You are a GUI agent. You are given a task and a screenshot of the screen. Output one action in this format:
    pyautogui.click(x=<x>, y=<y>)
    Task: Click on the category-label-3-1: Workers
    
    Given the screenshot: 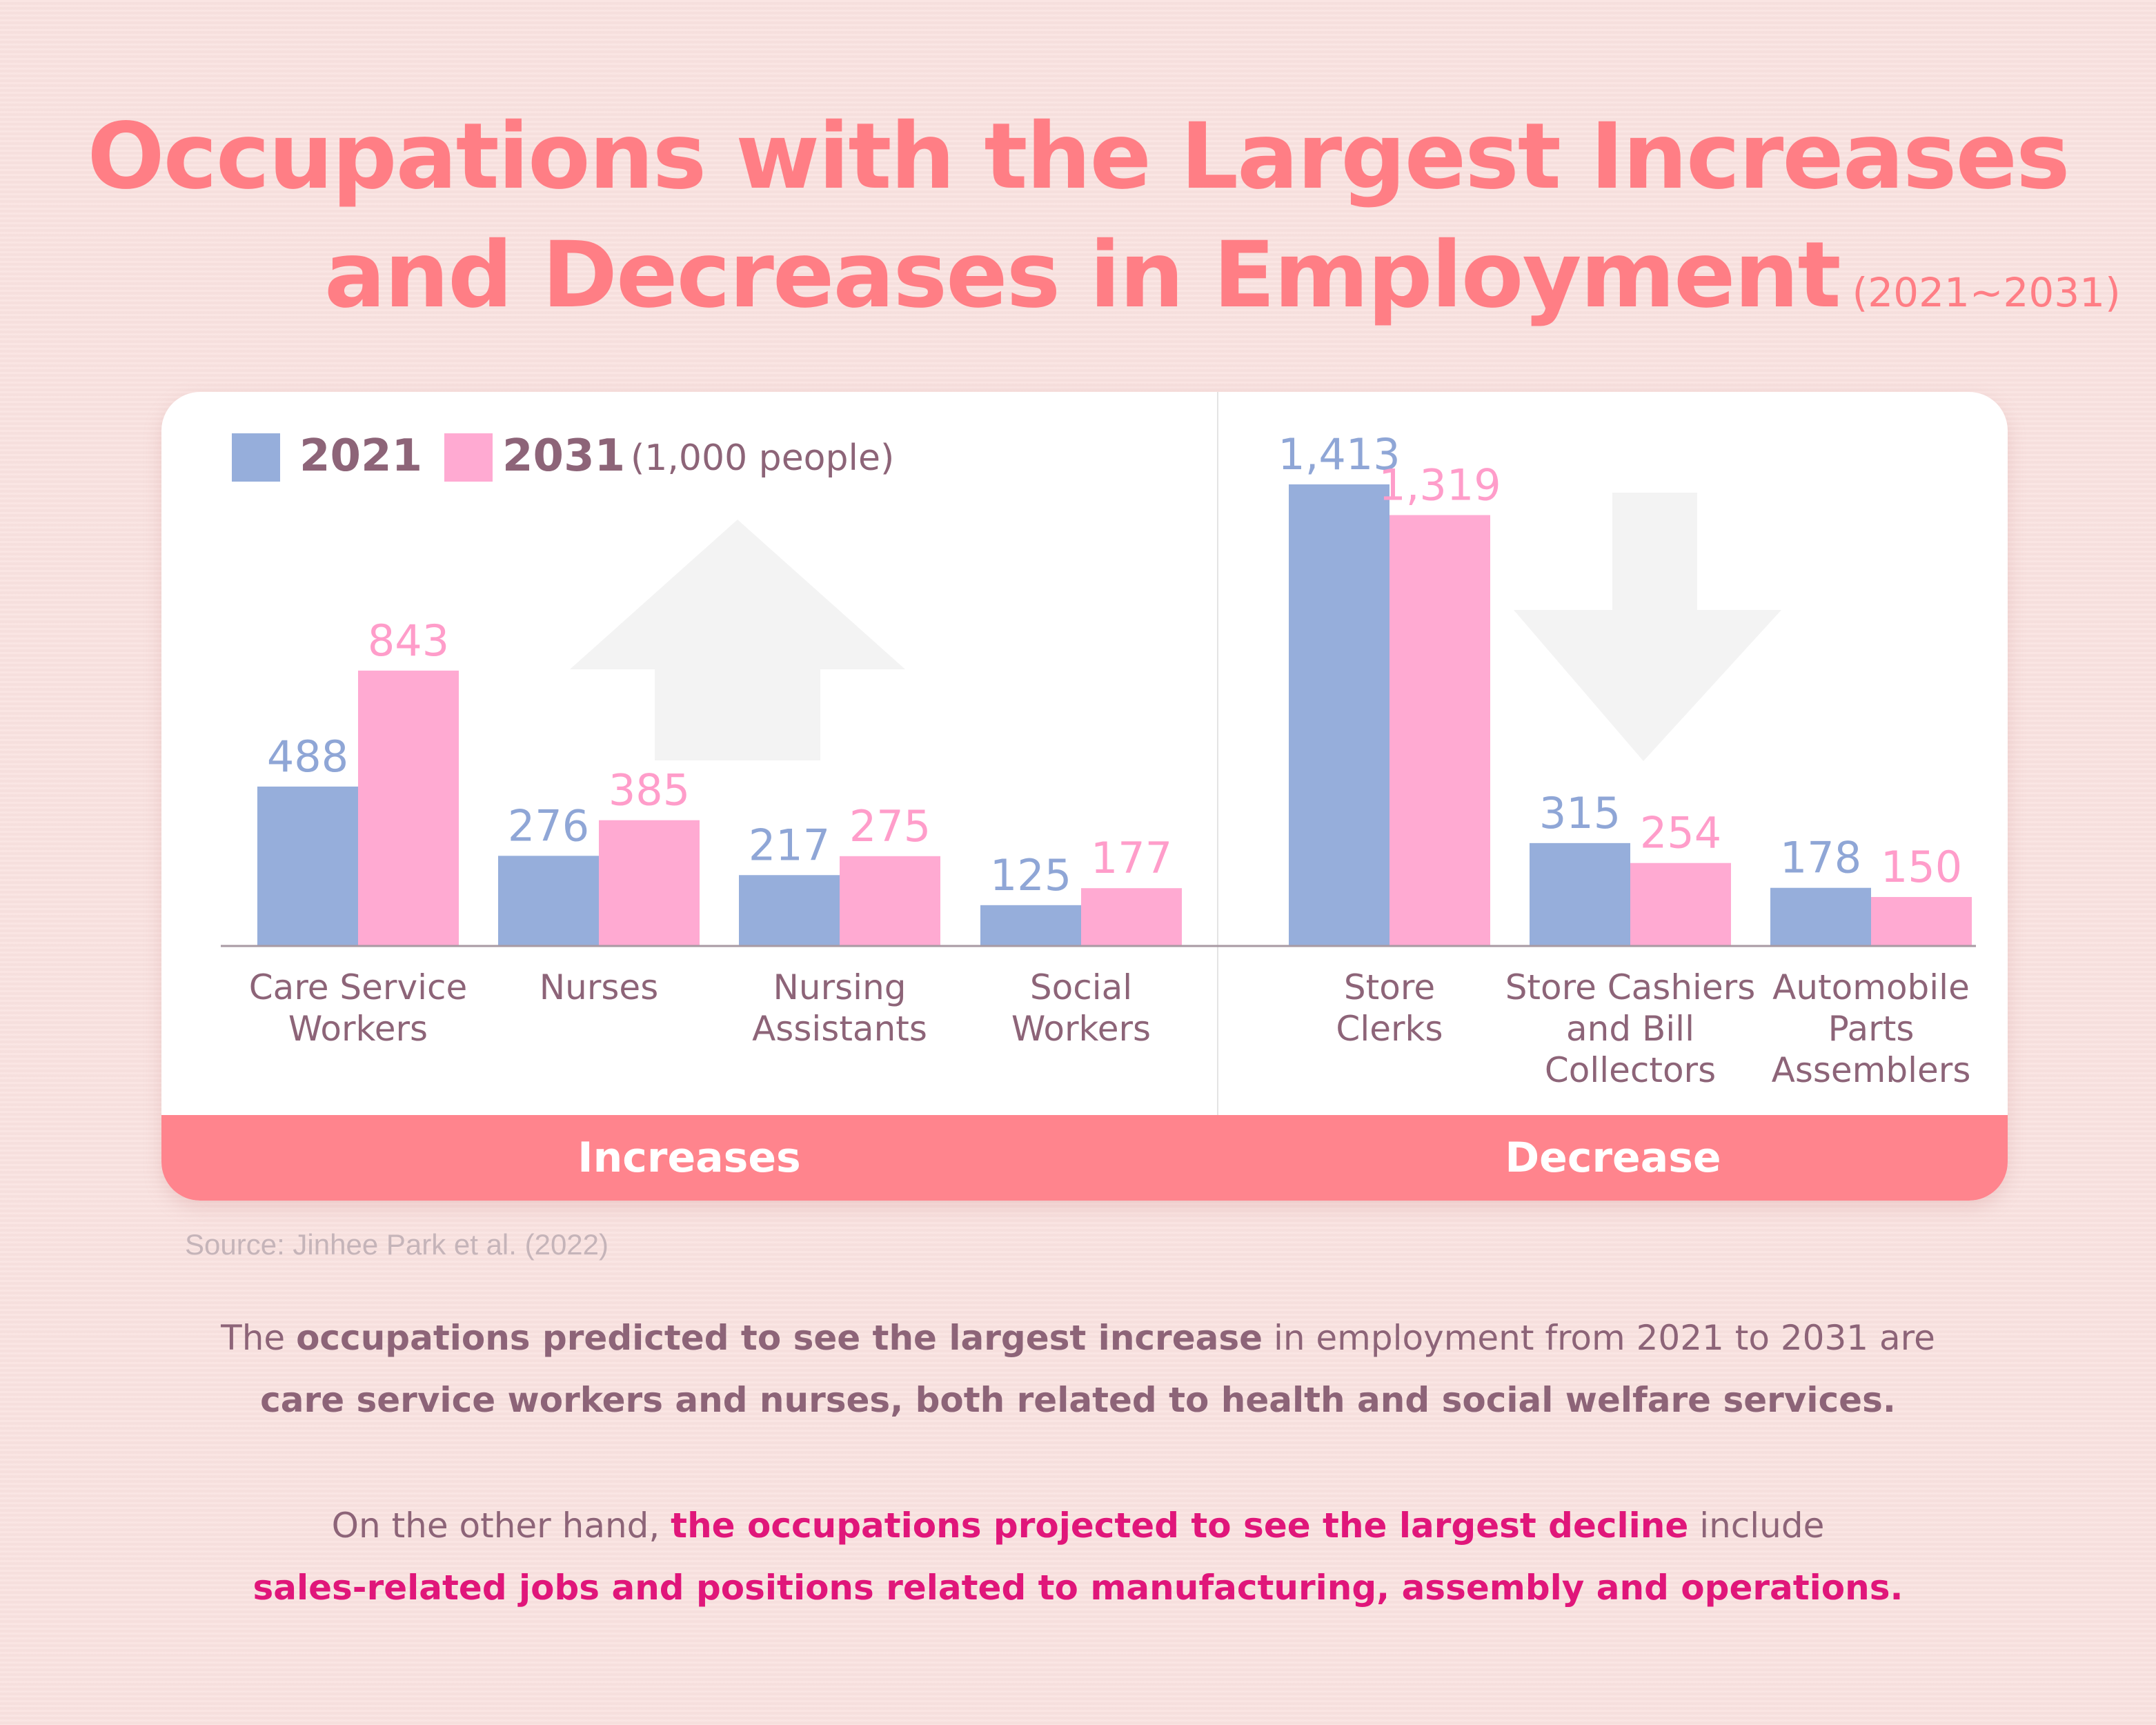 What is the action you would take?
    pyautogui.click(x=1081, y=1029)
    